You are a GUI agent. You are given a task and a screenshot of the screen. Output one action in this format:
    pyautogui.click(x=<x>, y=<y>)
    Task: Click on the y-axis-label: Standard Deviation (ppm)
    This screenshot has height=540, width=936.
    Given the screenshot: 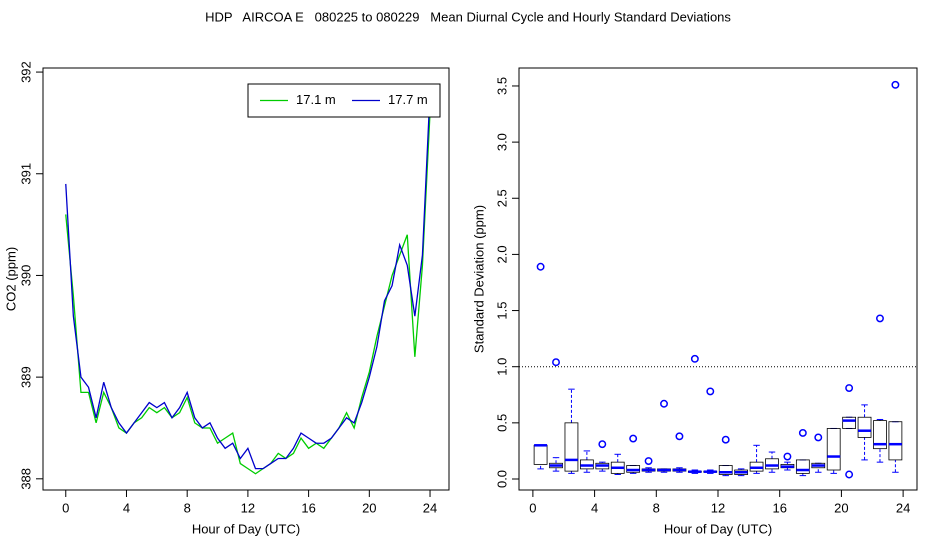 What is the action you would take?
    pyautogui.click(x=478, y=279)
    